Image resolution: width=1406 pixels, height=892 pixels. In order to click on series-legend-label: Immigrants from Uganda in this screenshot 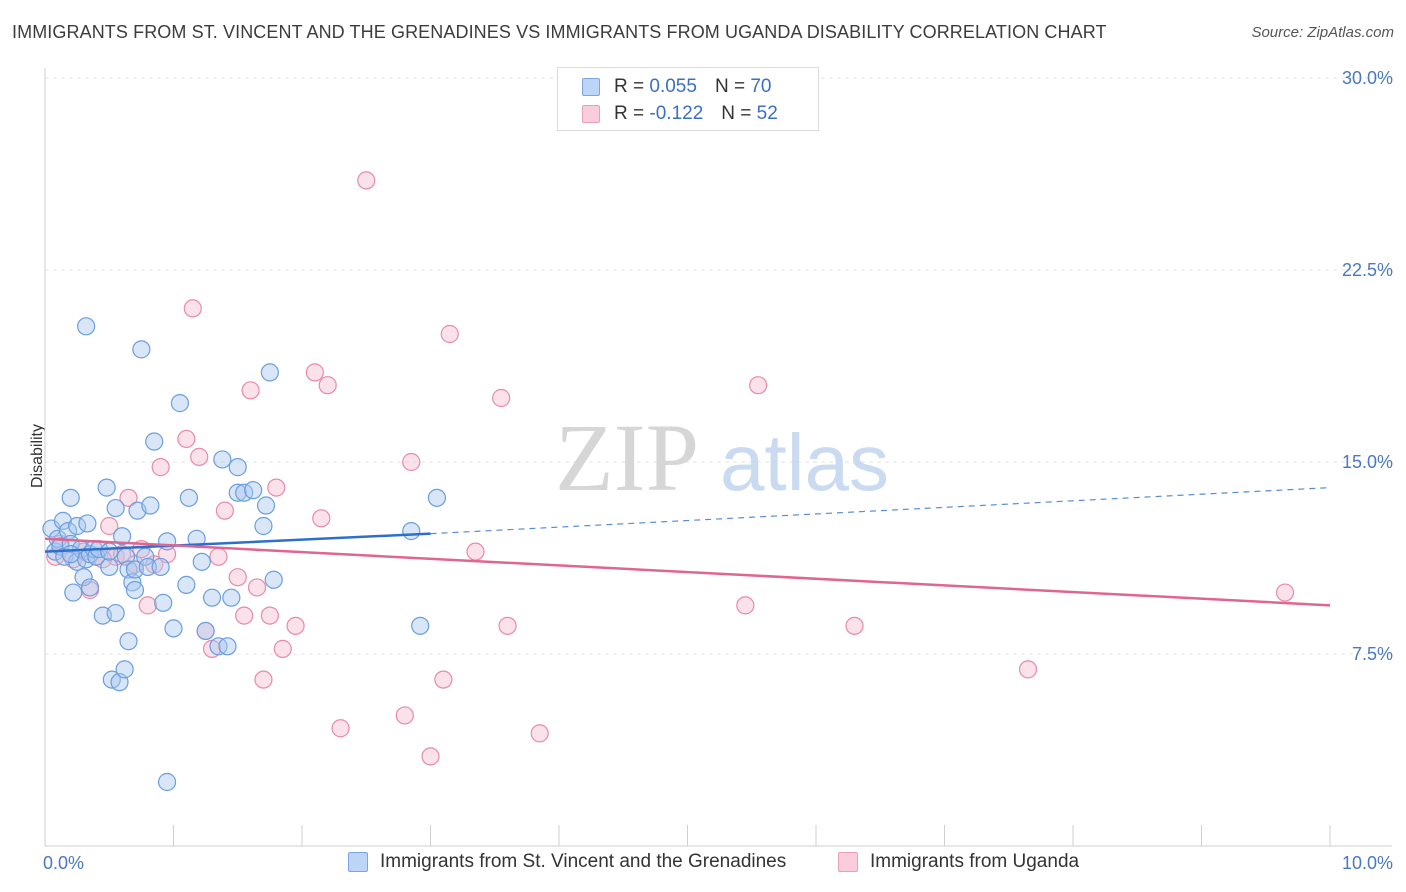, I will do `click(975, 861)`.